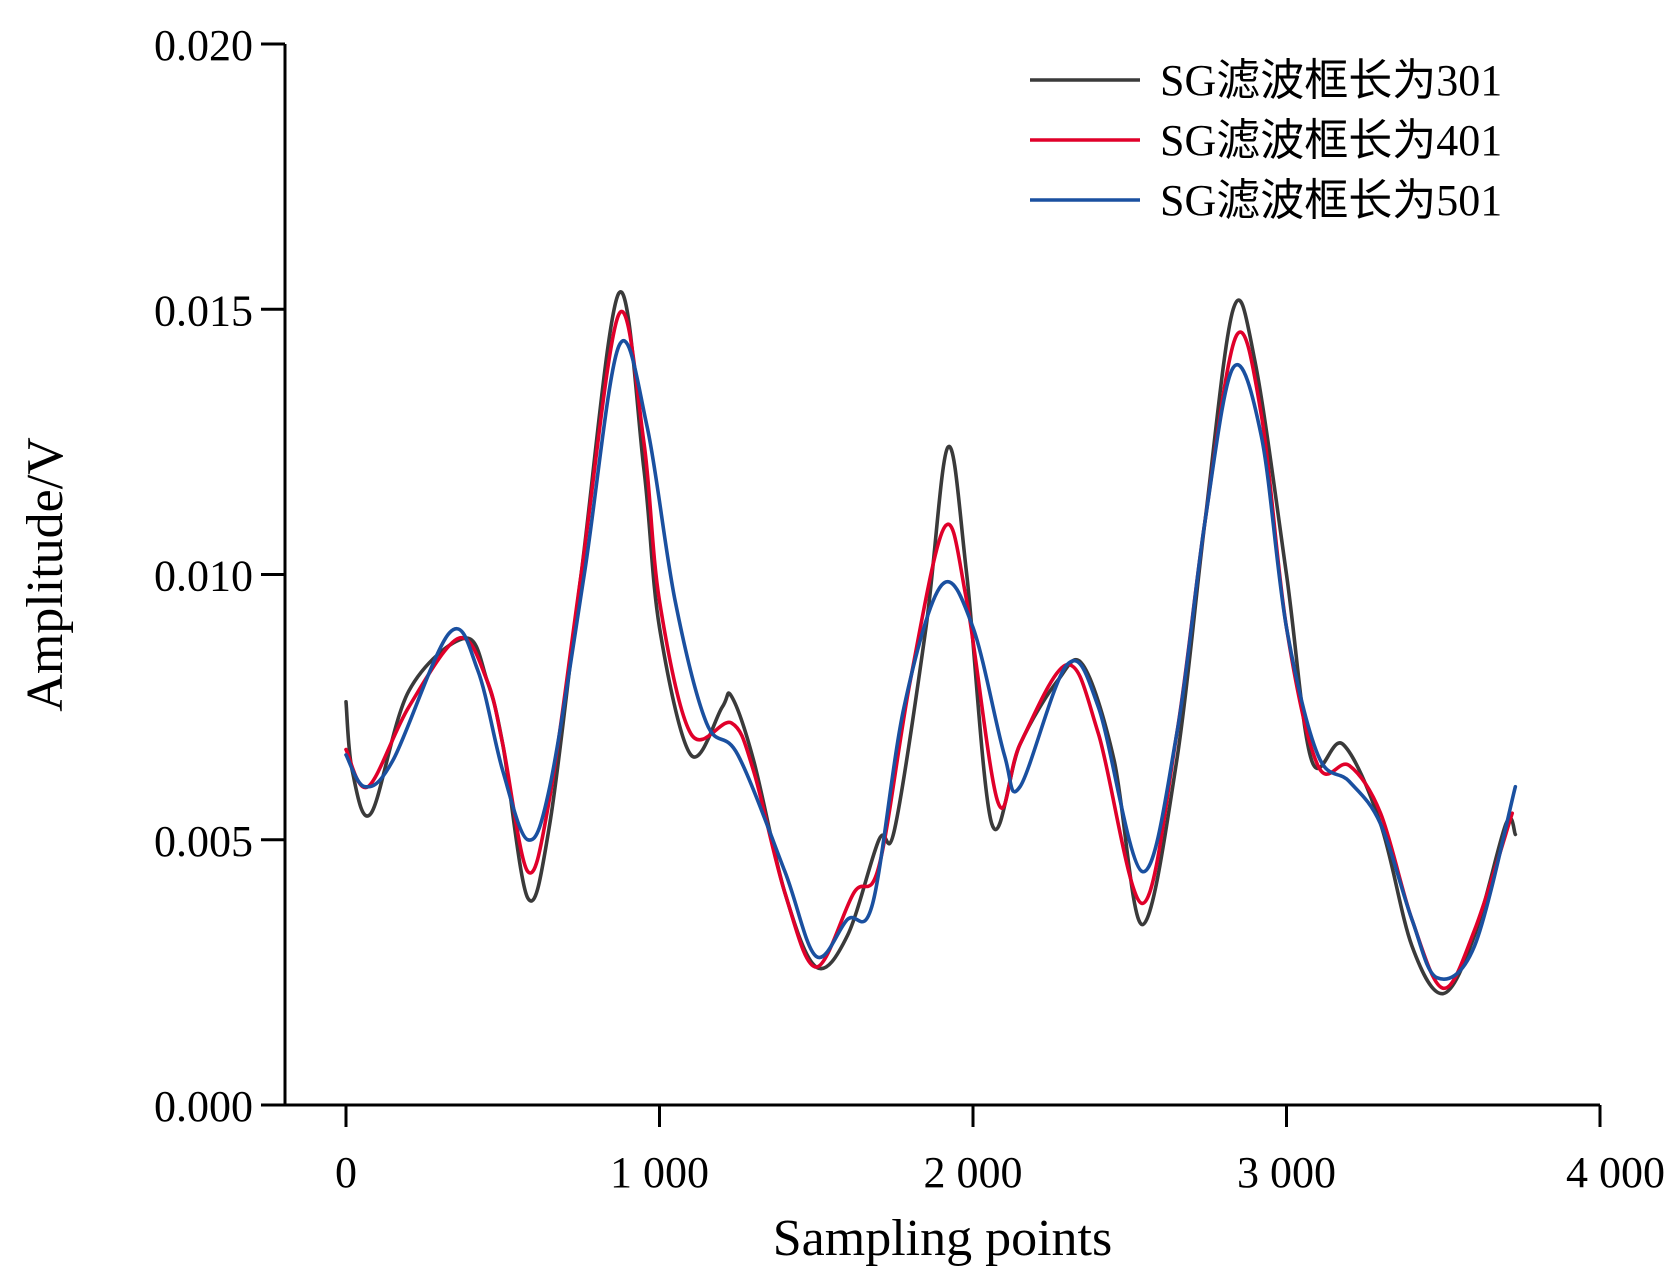 The width and height of the screenshot is (1669, 1275). Describe the element at coordinates (45, 574) in the screenshot. I see `y-axis-label: Amplitude/V` at that location.